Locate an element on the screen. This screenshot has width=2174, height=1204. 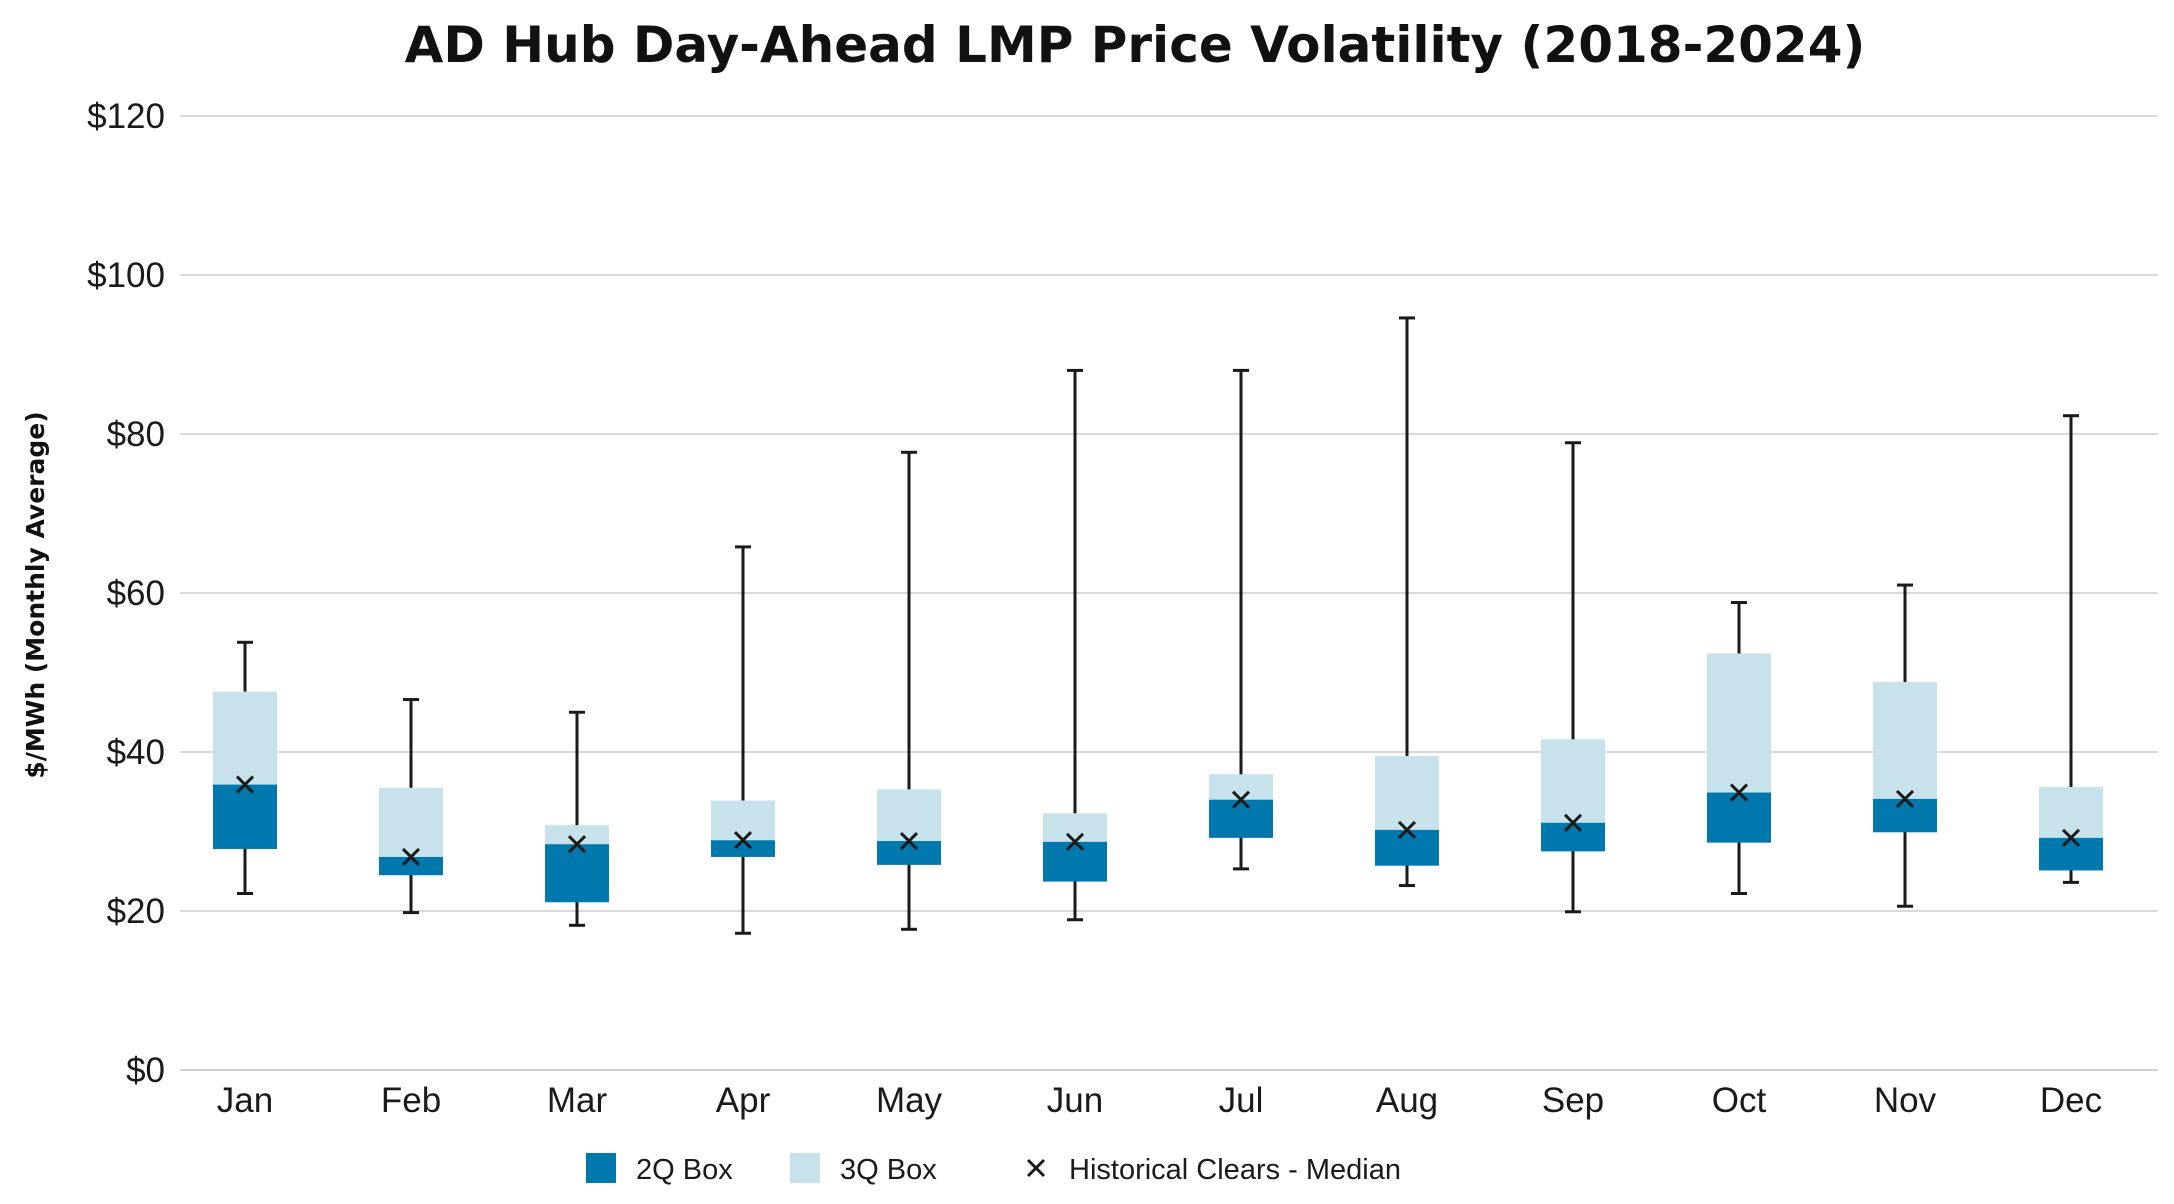
x-tick-label: Feb is located at coordinates (411, 1100).